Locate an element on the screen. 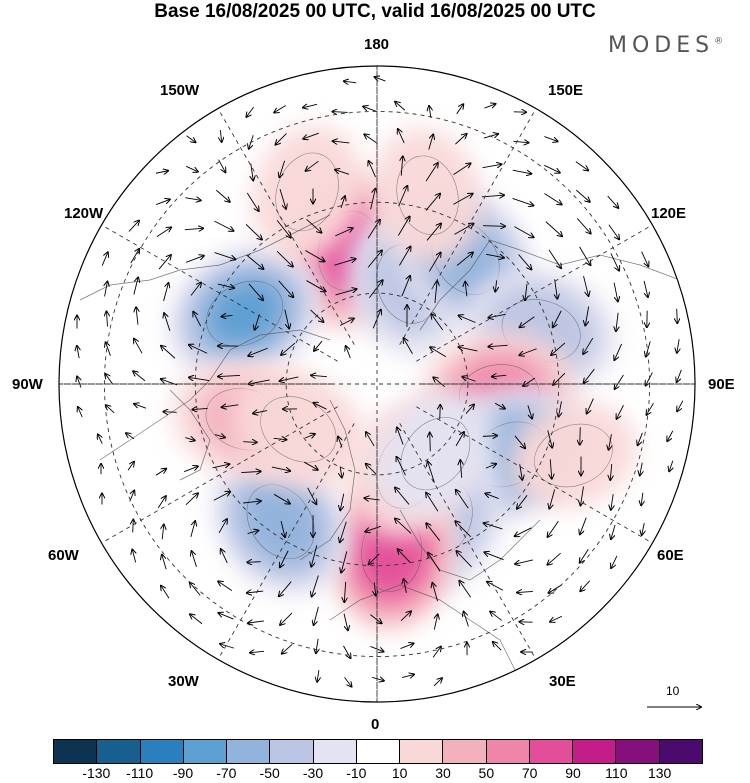 The image size is (750, 783). colorbar-tick-label: 70 is located at coordinates (529, 773).